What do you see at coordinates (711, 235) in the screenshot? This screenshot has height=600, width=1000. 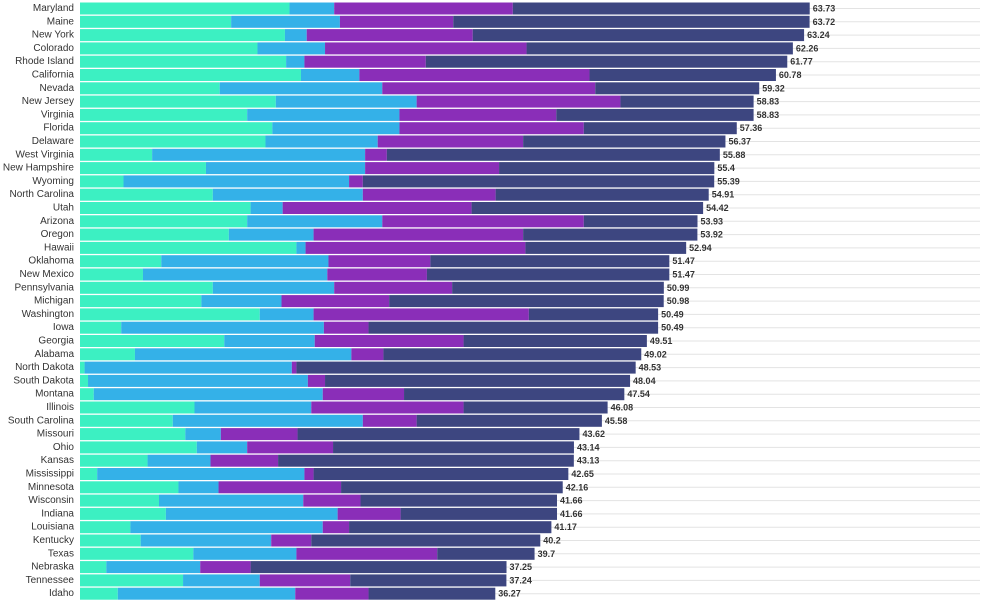 I see `total-label: 53.92` at bounding box center [711, 235].